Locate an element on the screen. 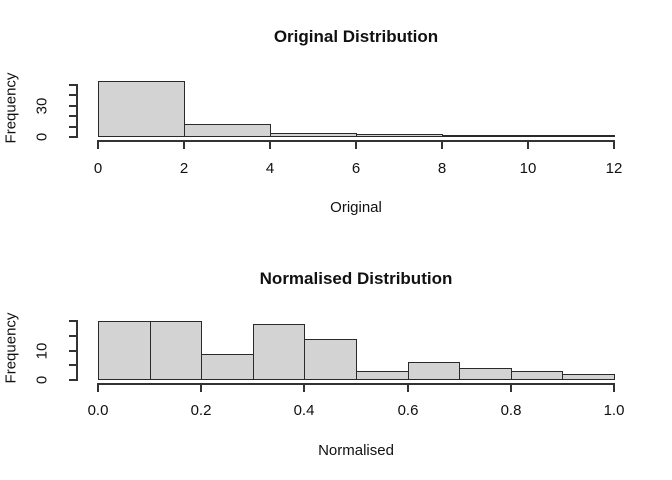 This screenshot has width=672, height=480. x-tick-1.0 is located at coordinates (614, 388).